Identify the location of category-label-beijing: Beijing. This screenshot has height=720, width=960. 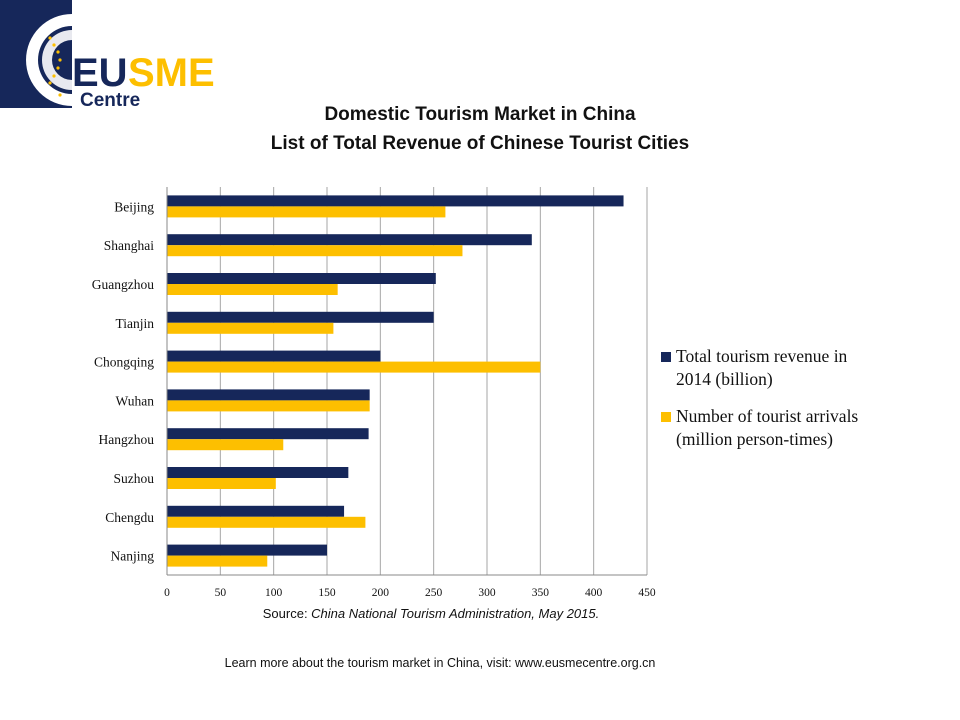
(134, 206).